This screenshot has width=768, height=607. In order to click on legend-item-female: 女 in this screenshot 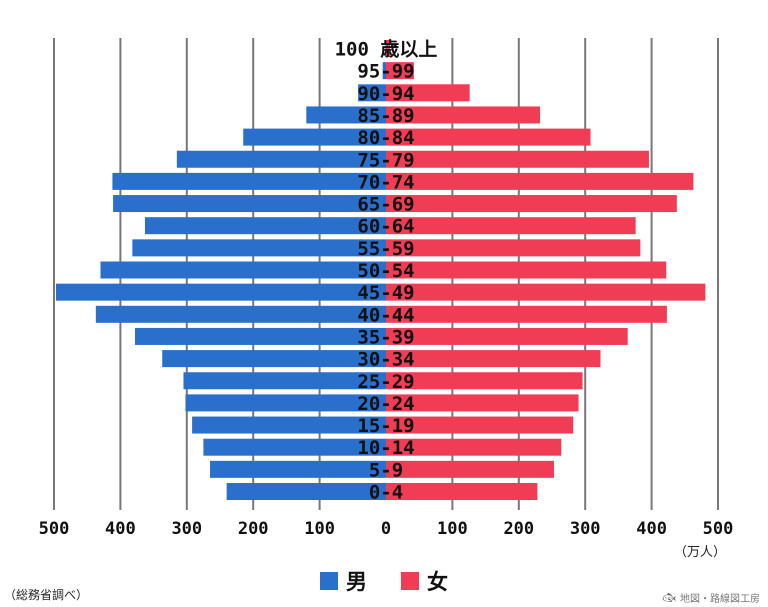, I will do `click(424, 581)`.